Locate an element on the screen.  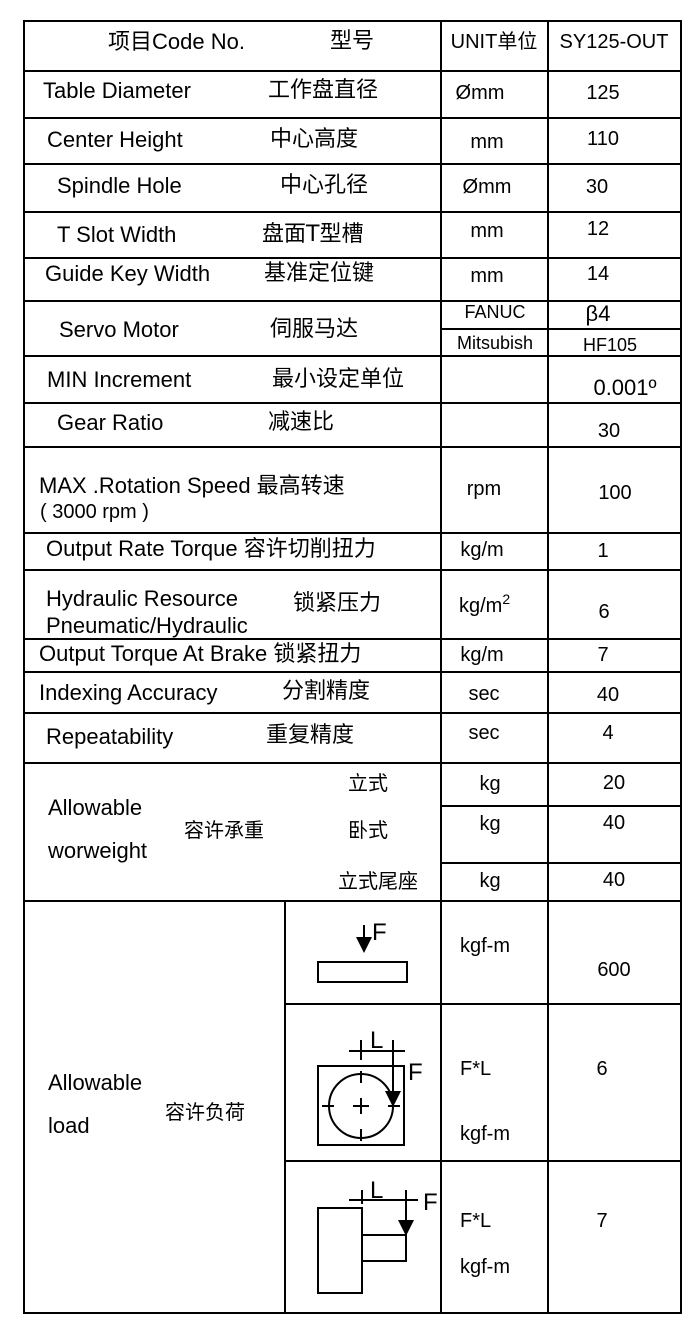
row-value: 4 is located at coordinates (608, 733).